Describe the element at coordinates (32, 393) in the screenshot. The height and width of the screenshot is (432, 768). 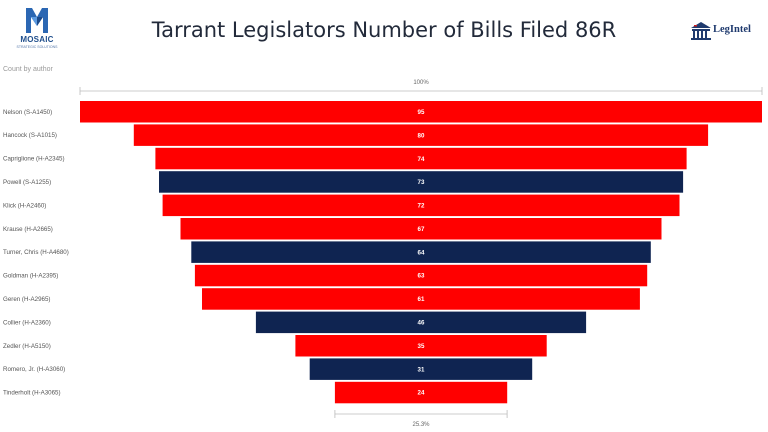
I see `category-label: Tinderholt (H-A3065)` at that location.